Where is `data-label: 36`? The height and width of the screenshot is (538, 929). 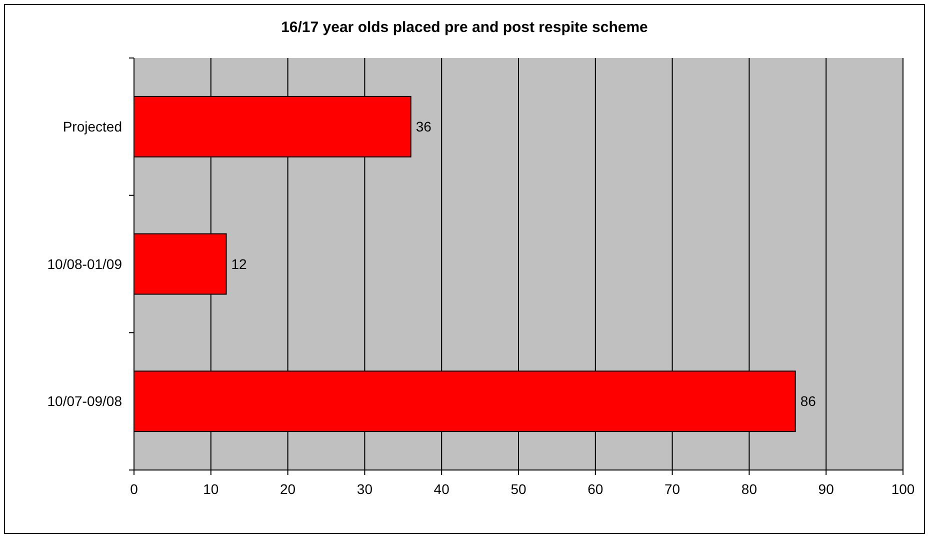
data-label: 36 is located at coordinates (424, 126).